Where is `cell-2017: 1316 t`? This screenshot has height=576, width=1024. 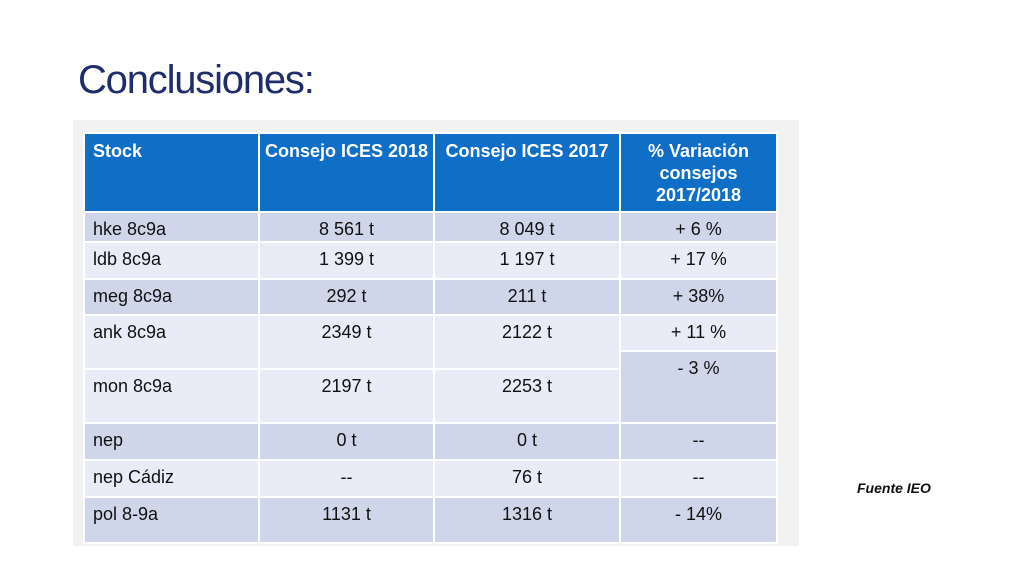
cell-2017: 1316 t is located at coordinates (527, 520).